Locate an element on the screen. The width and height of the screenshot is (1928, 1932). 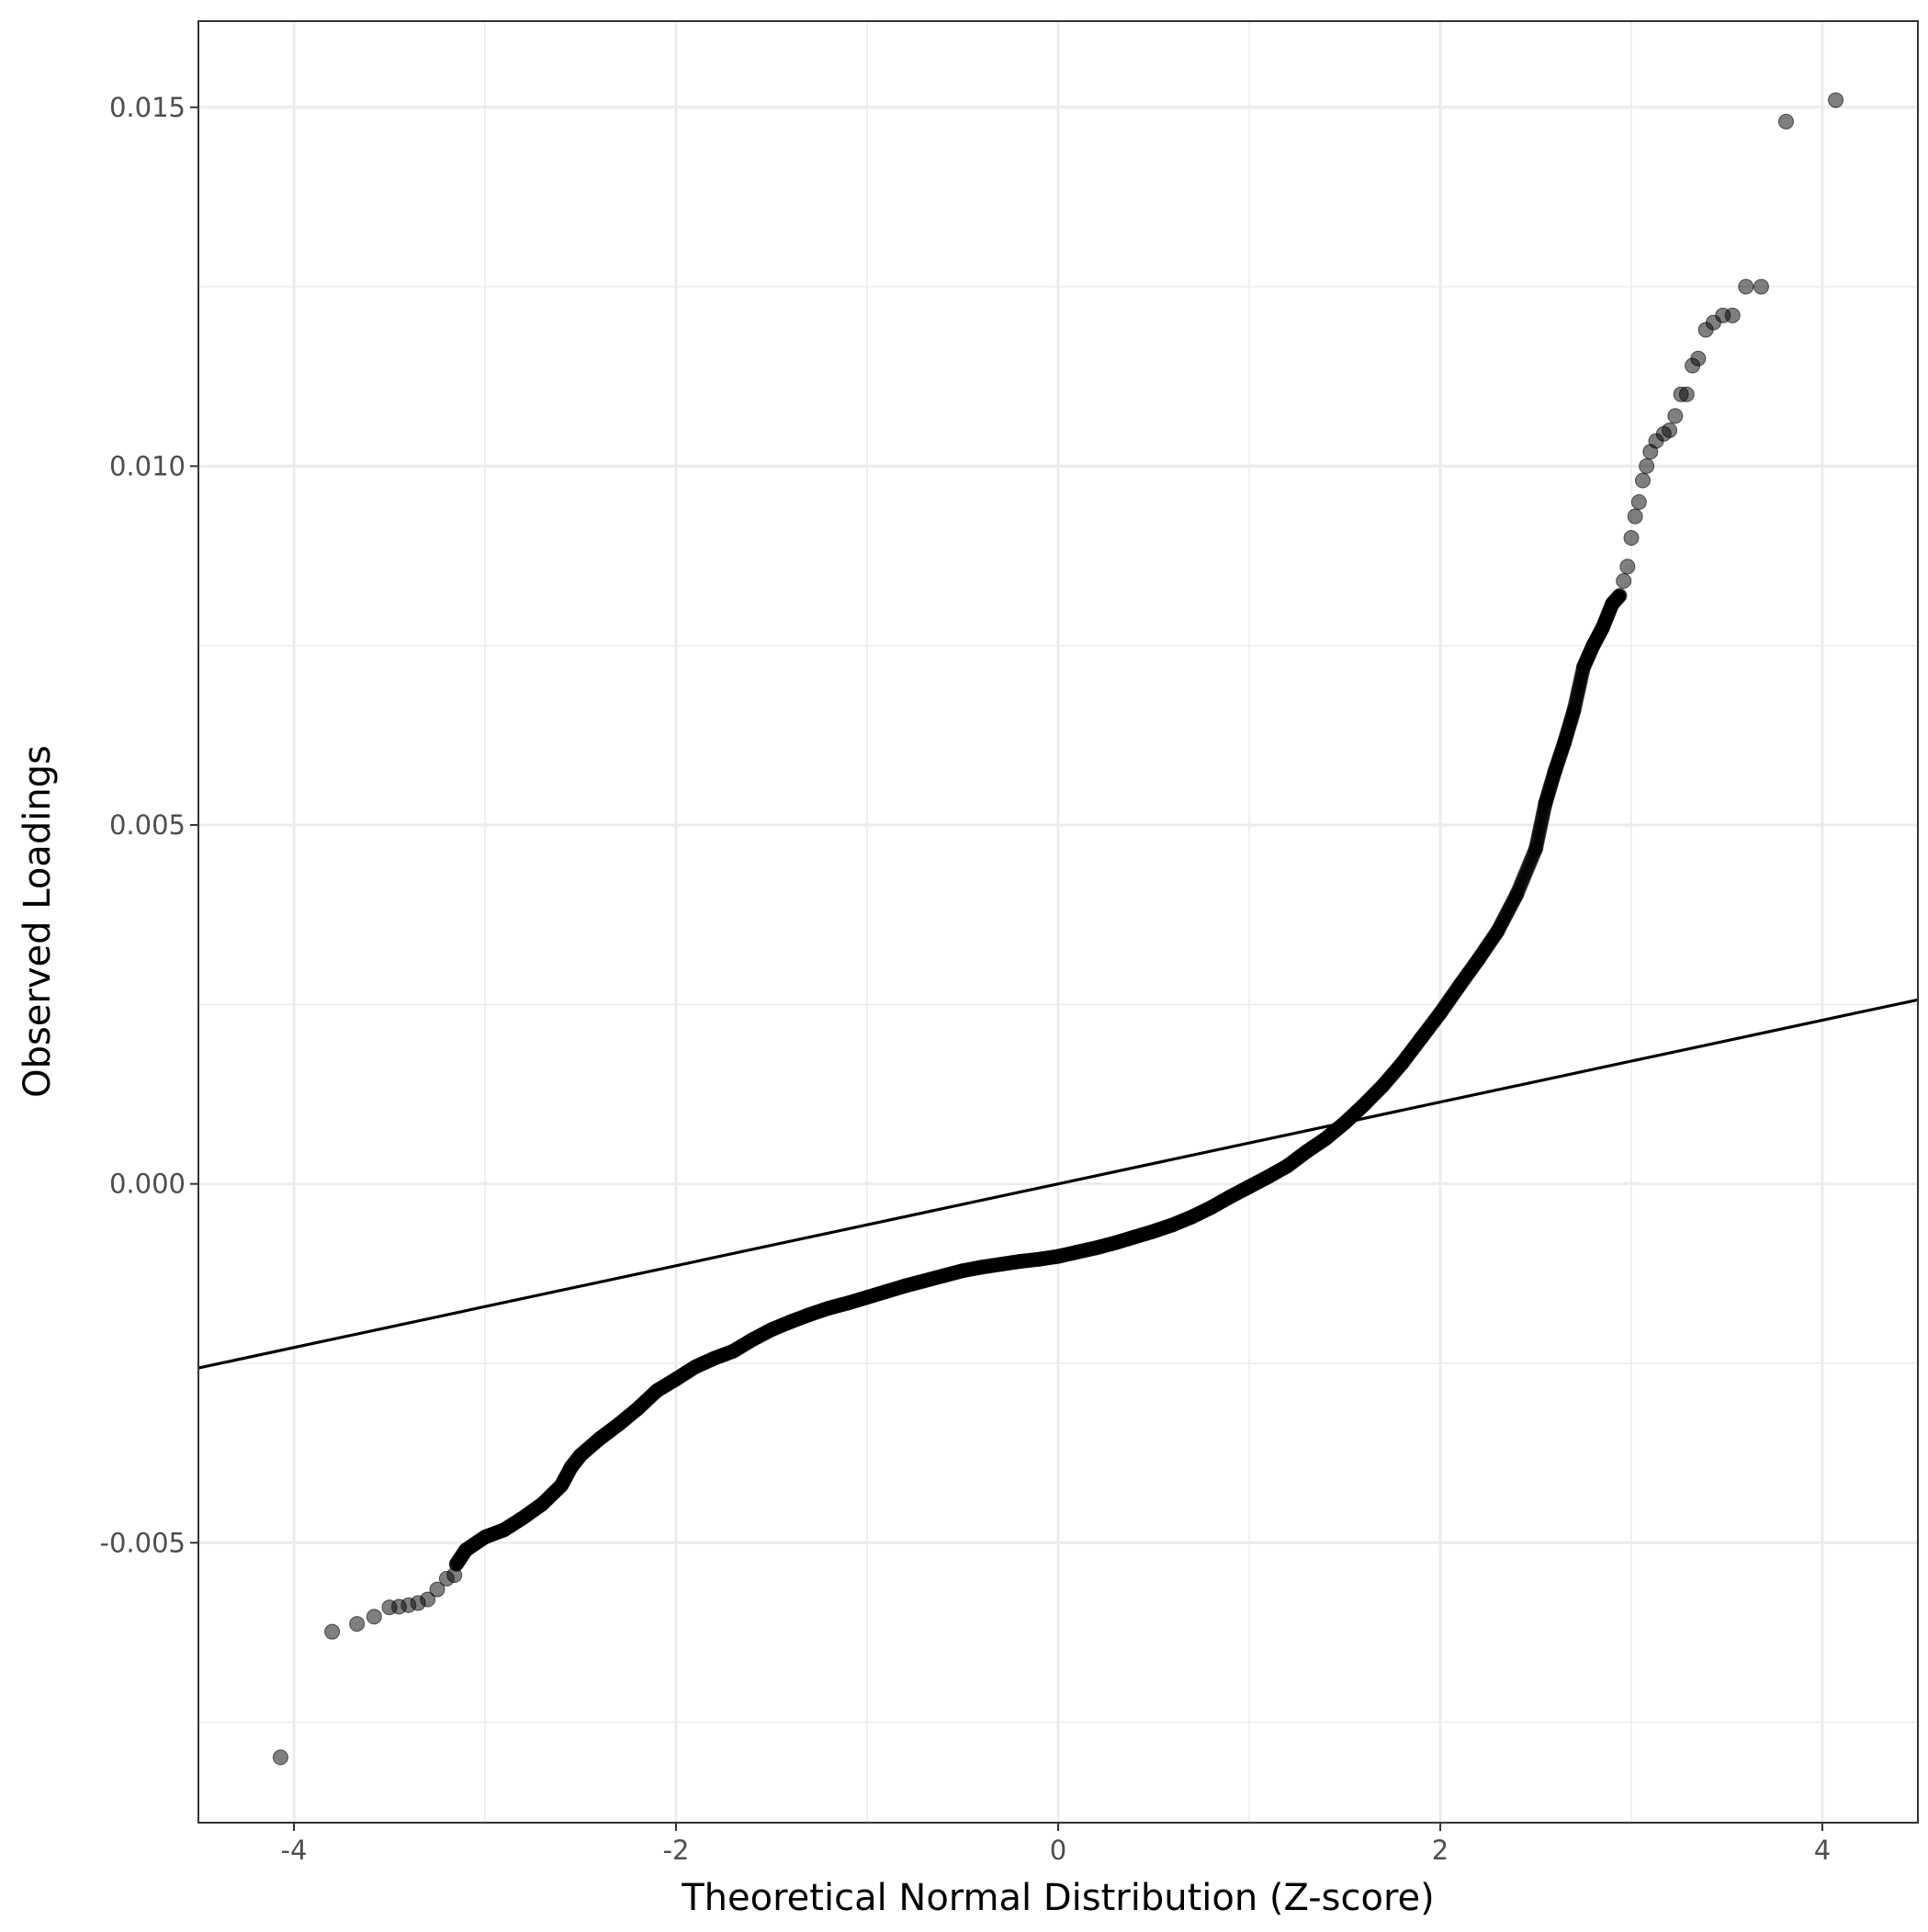
y-tick-label: 0.005 is located at coordinates (147, 825).